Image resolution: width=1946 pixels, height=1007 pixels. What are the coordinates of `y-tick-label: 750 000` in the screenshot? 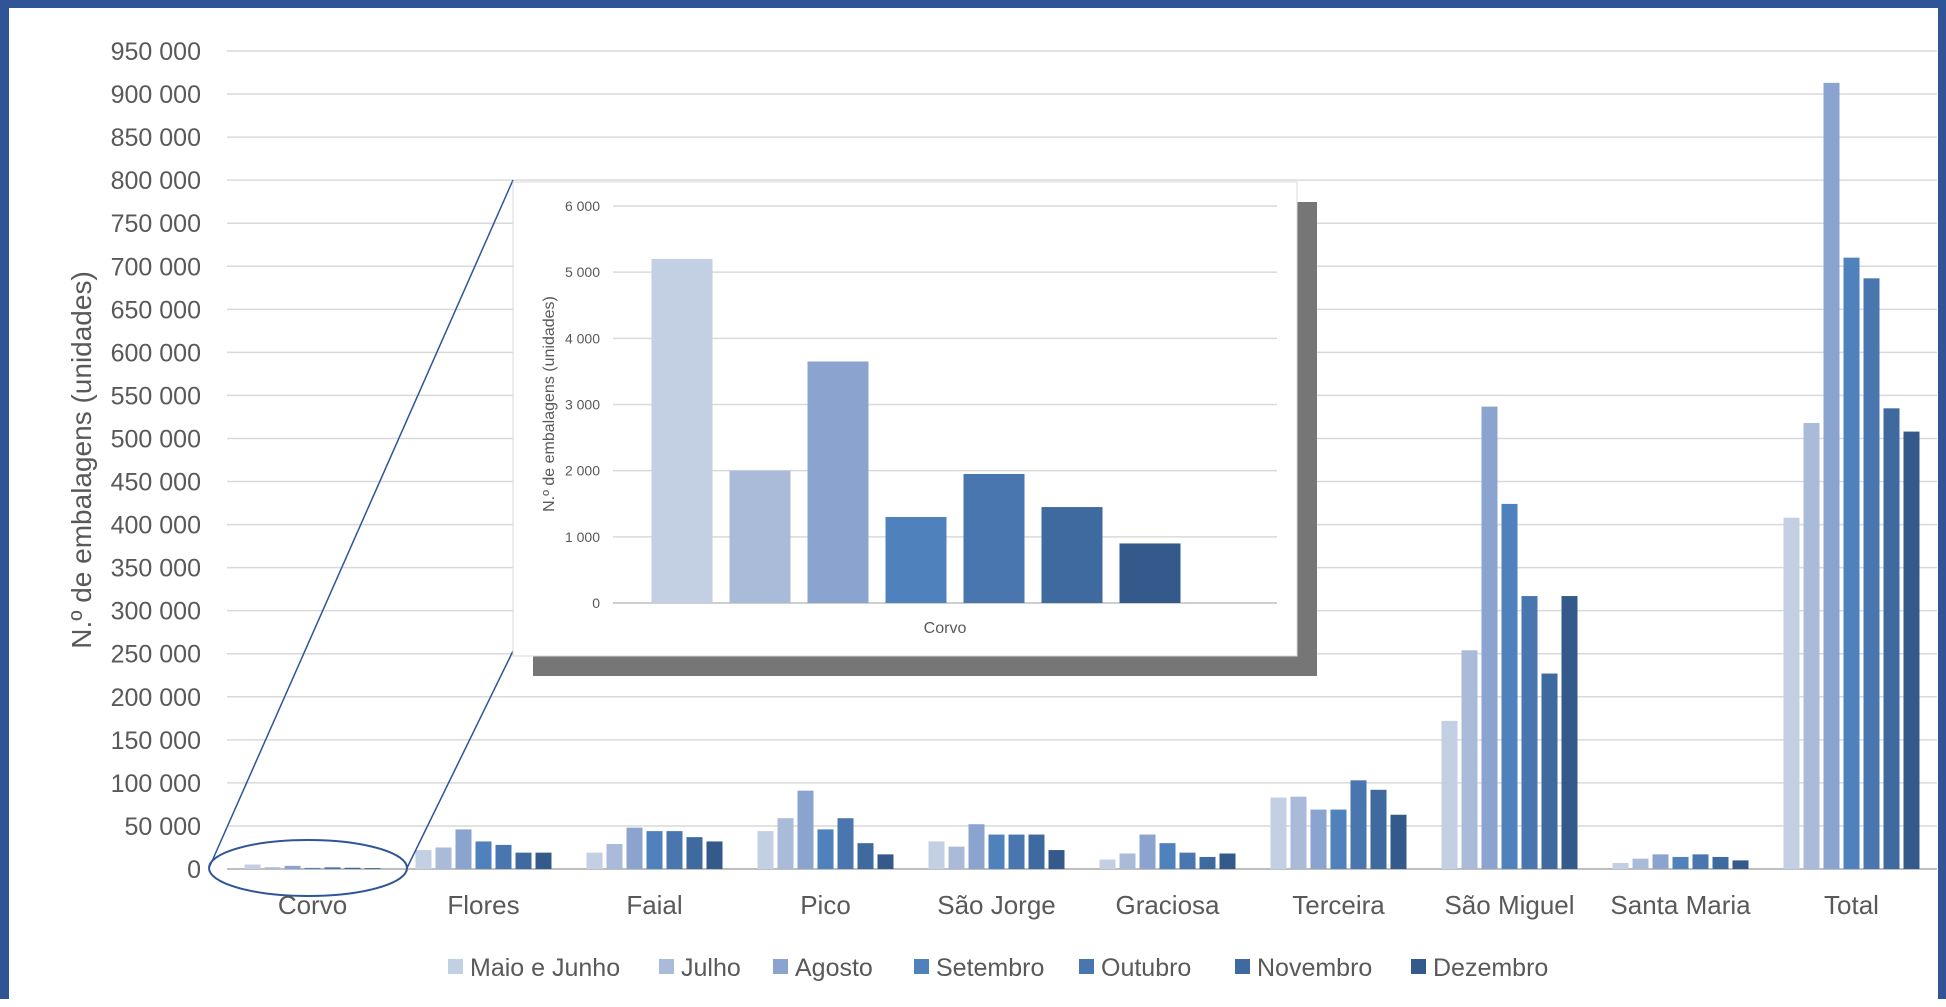 It's located at (156, 224).